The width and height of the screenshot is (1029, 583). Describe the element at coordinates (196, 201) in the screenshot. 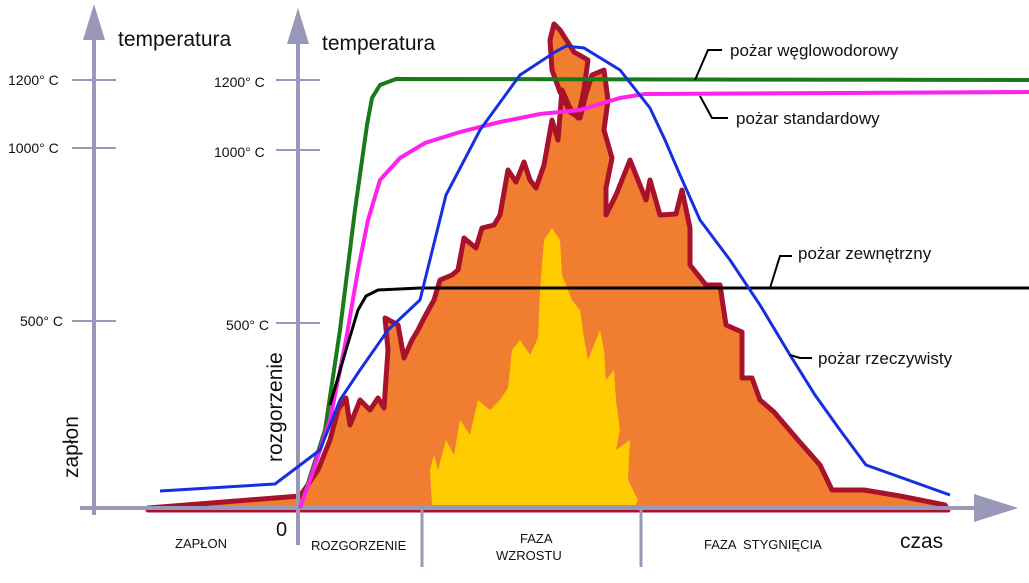

I see `tick-marks` at that location.